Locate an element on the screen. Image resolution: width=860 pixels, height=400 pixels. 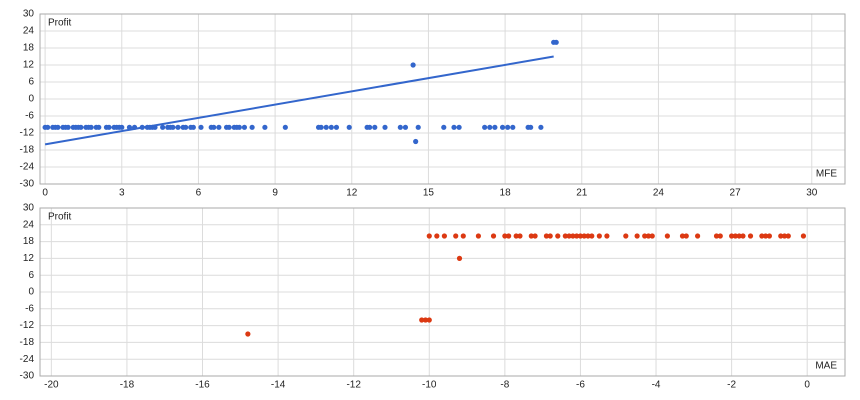
x-tick-label: 3 is located at coordinates (122, 193).